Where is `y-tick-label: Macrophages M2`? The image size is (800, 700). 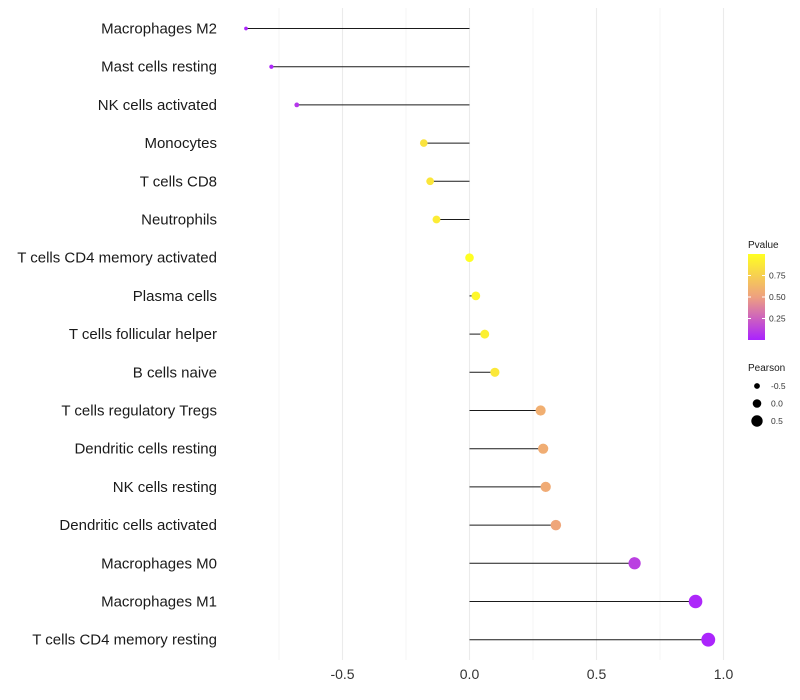
y-tick-label: Macrophages M2 is located at coordinates (159, 29).